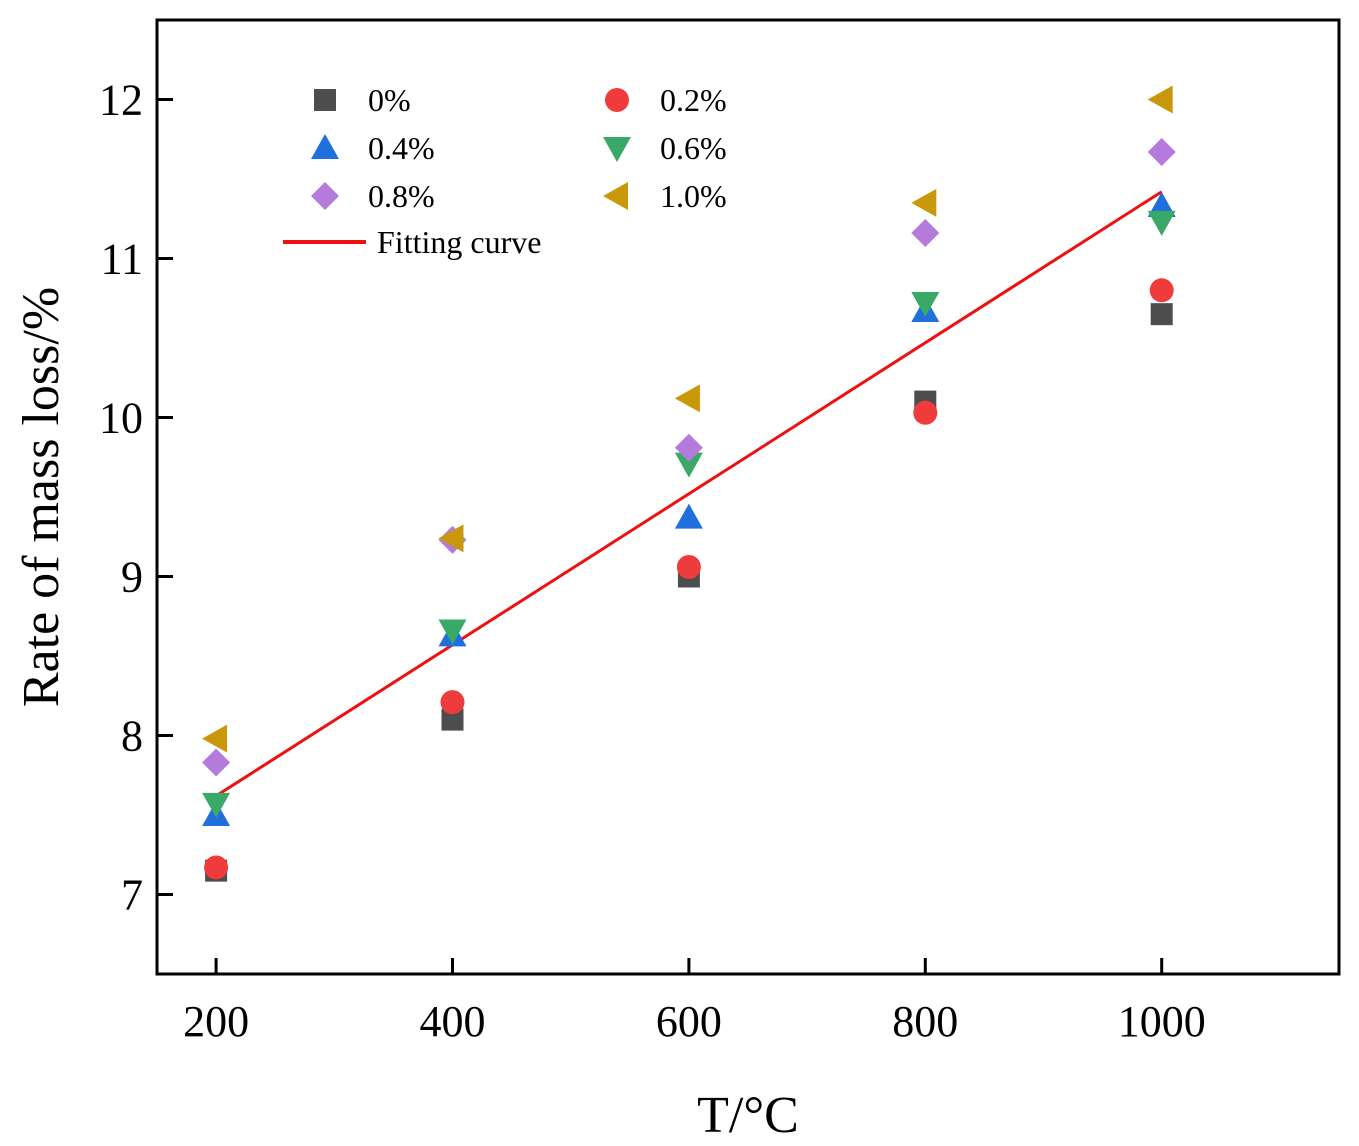  What do you see at coordinates (693, 100) in the screenshot?
I see `legend-label: 0.2%` at bounding box center [693, 100].